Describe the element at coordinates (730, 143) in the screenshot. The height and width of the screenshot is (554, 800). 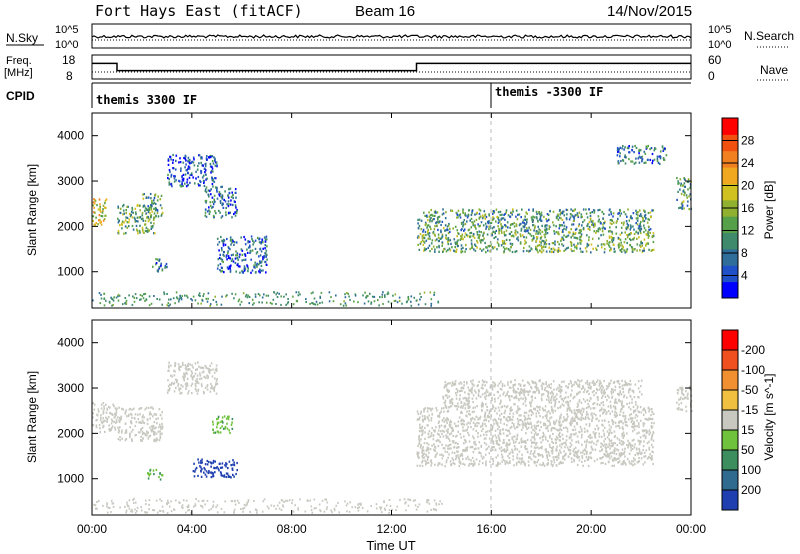
I see `colorbar-swatch` at that location.